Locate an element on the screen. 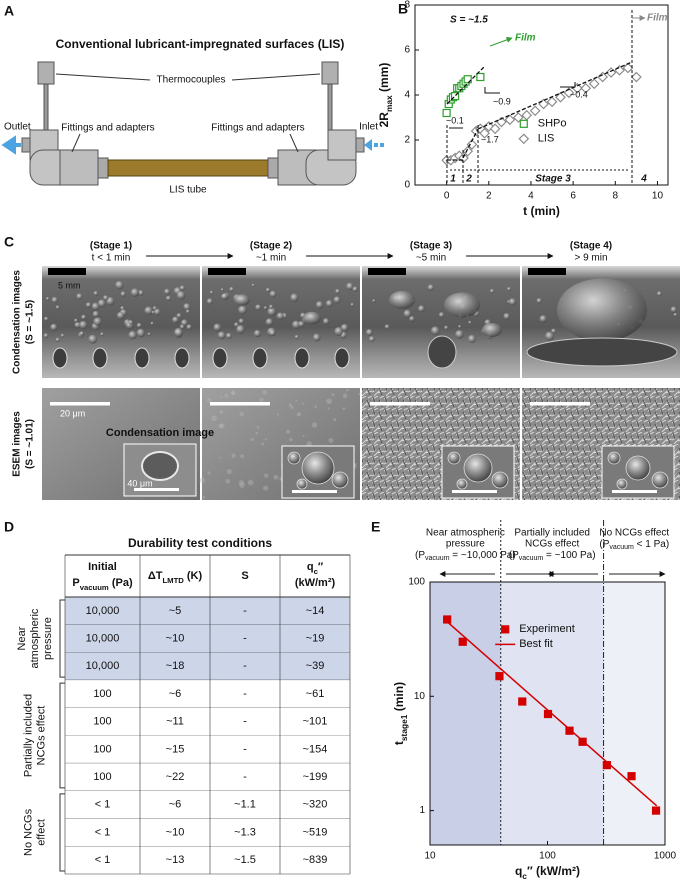 The height and width of the screenshot is (889, 685). header-cell-part: P is located at coordinates (75, 583).